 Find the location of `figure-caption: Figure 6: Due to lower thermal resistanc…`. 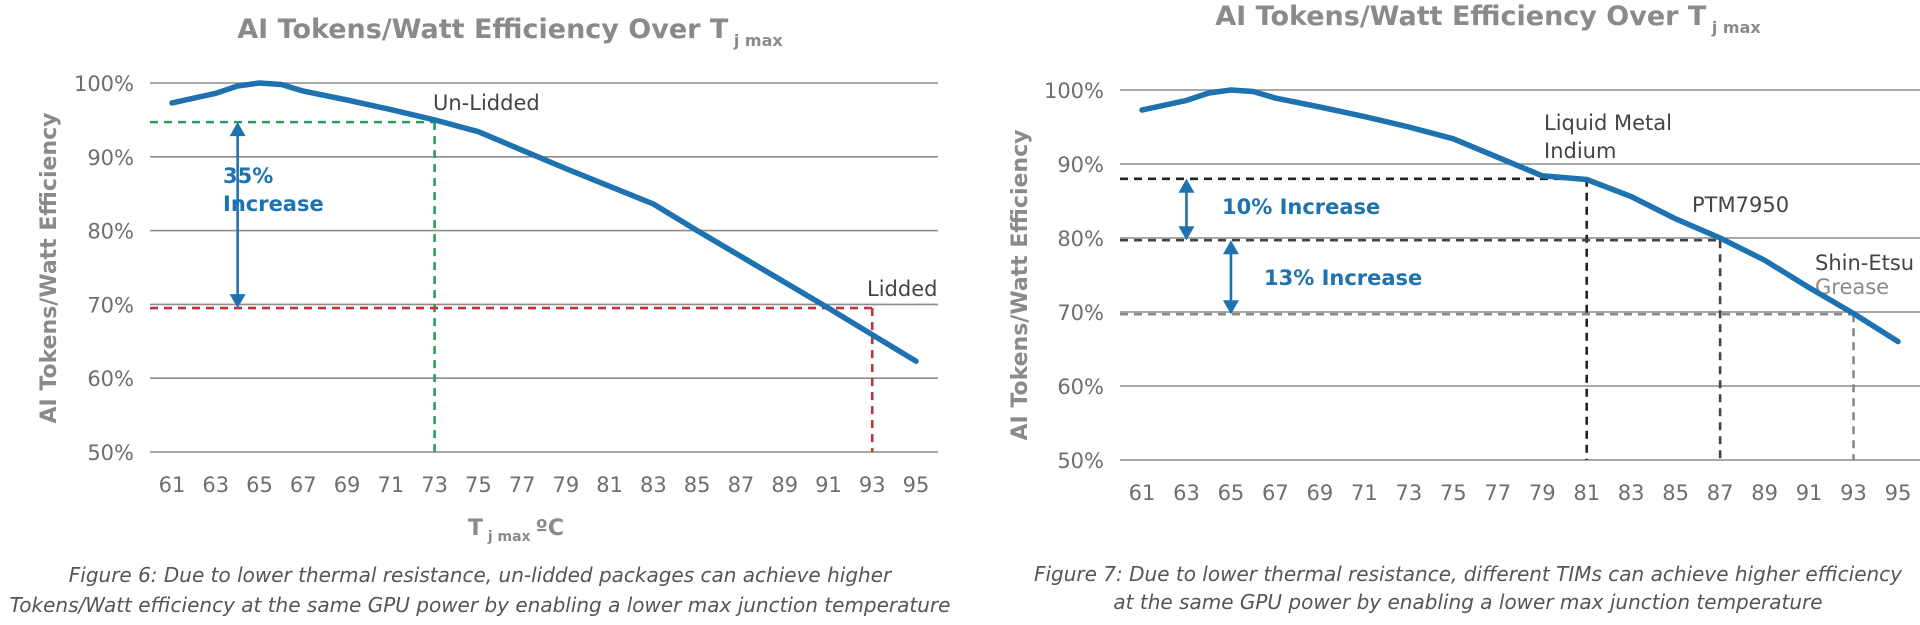

figure-caption: Figure 6: Due to lower thermal resistanc… is located at coordinates (481, 575).